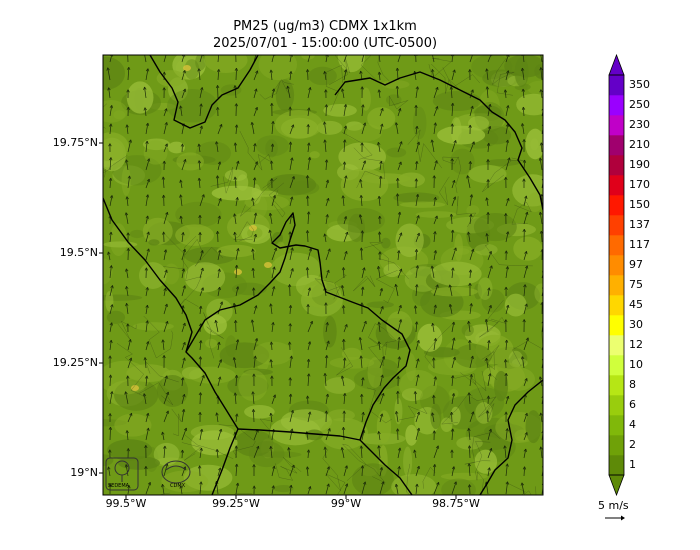 The image size is (700, 550). Describe the element at coordinates (176, 472) in the screenshot. I see `logo-cdmx-icon` at that location.